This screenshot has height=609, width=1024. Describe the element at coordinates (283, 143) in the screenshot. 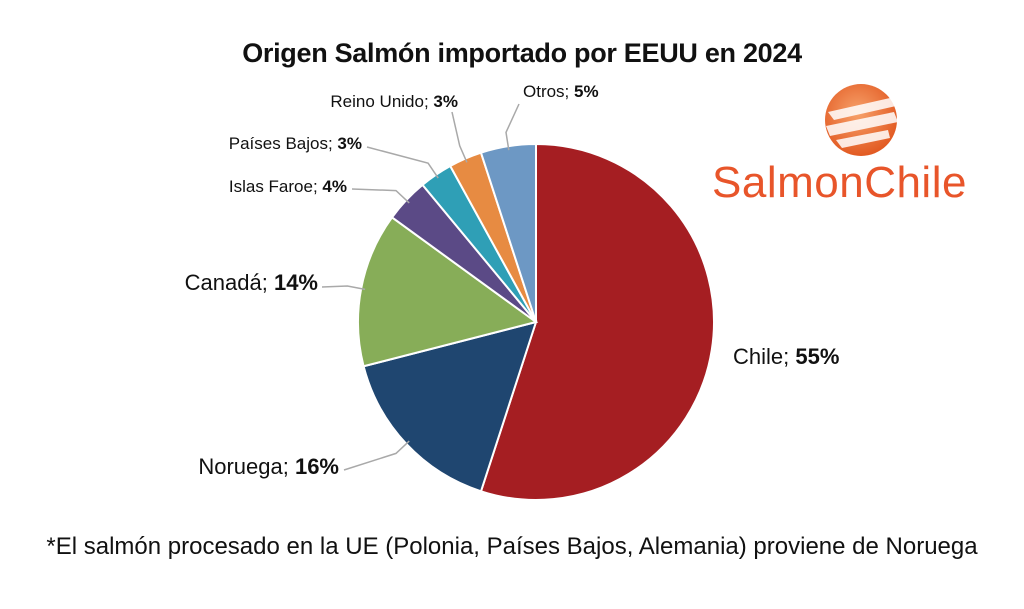

I see `slice-label-name: Países Bajos;` at that location.